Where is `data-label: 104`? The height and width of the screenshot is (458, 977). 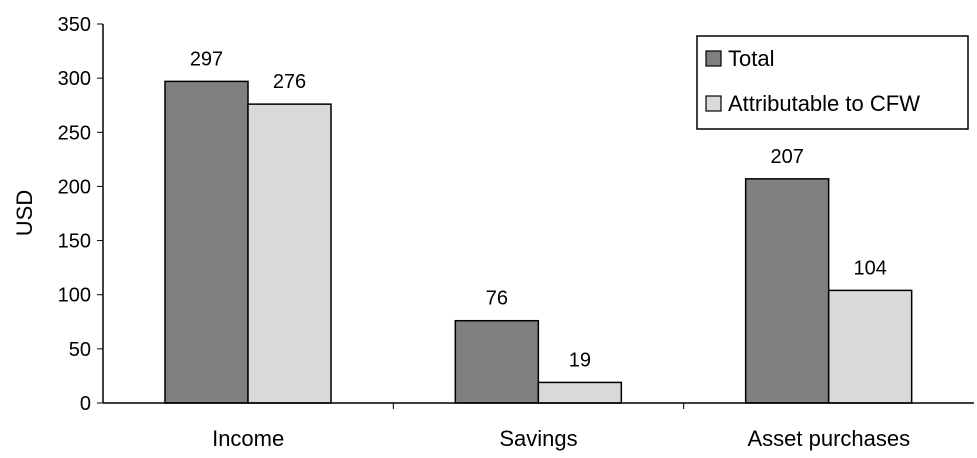
data-label: 104 is located at coordinates (869, 268).